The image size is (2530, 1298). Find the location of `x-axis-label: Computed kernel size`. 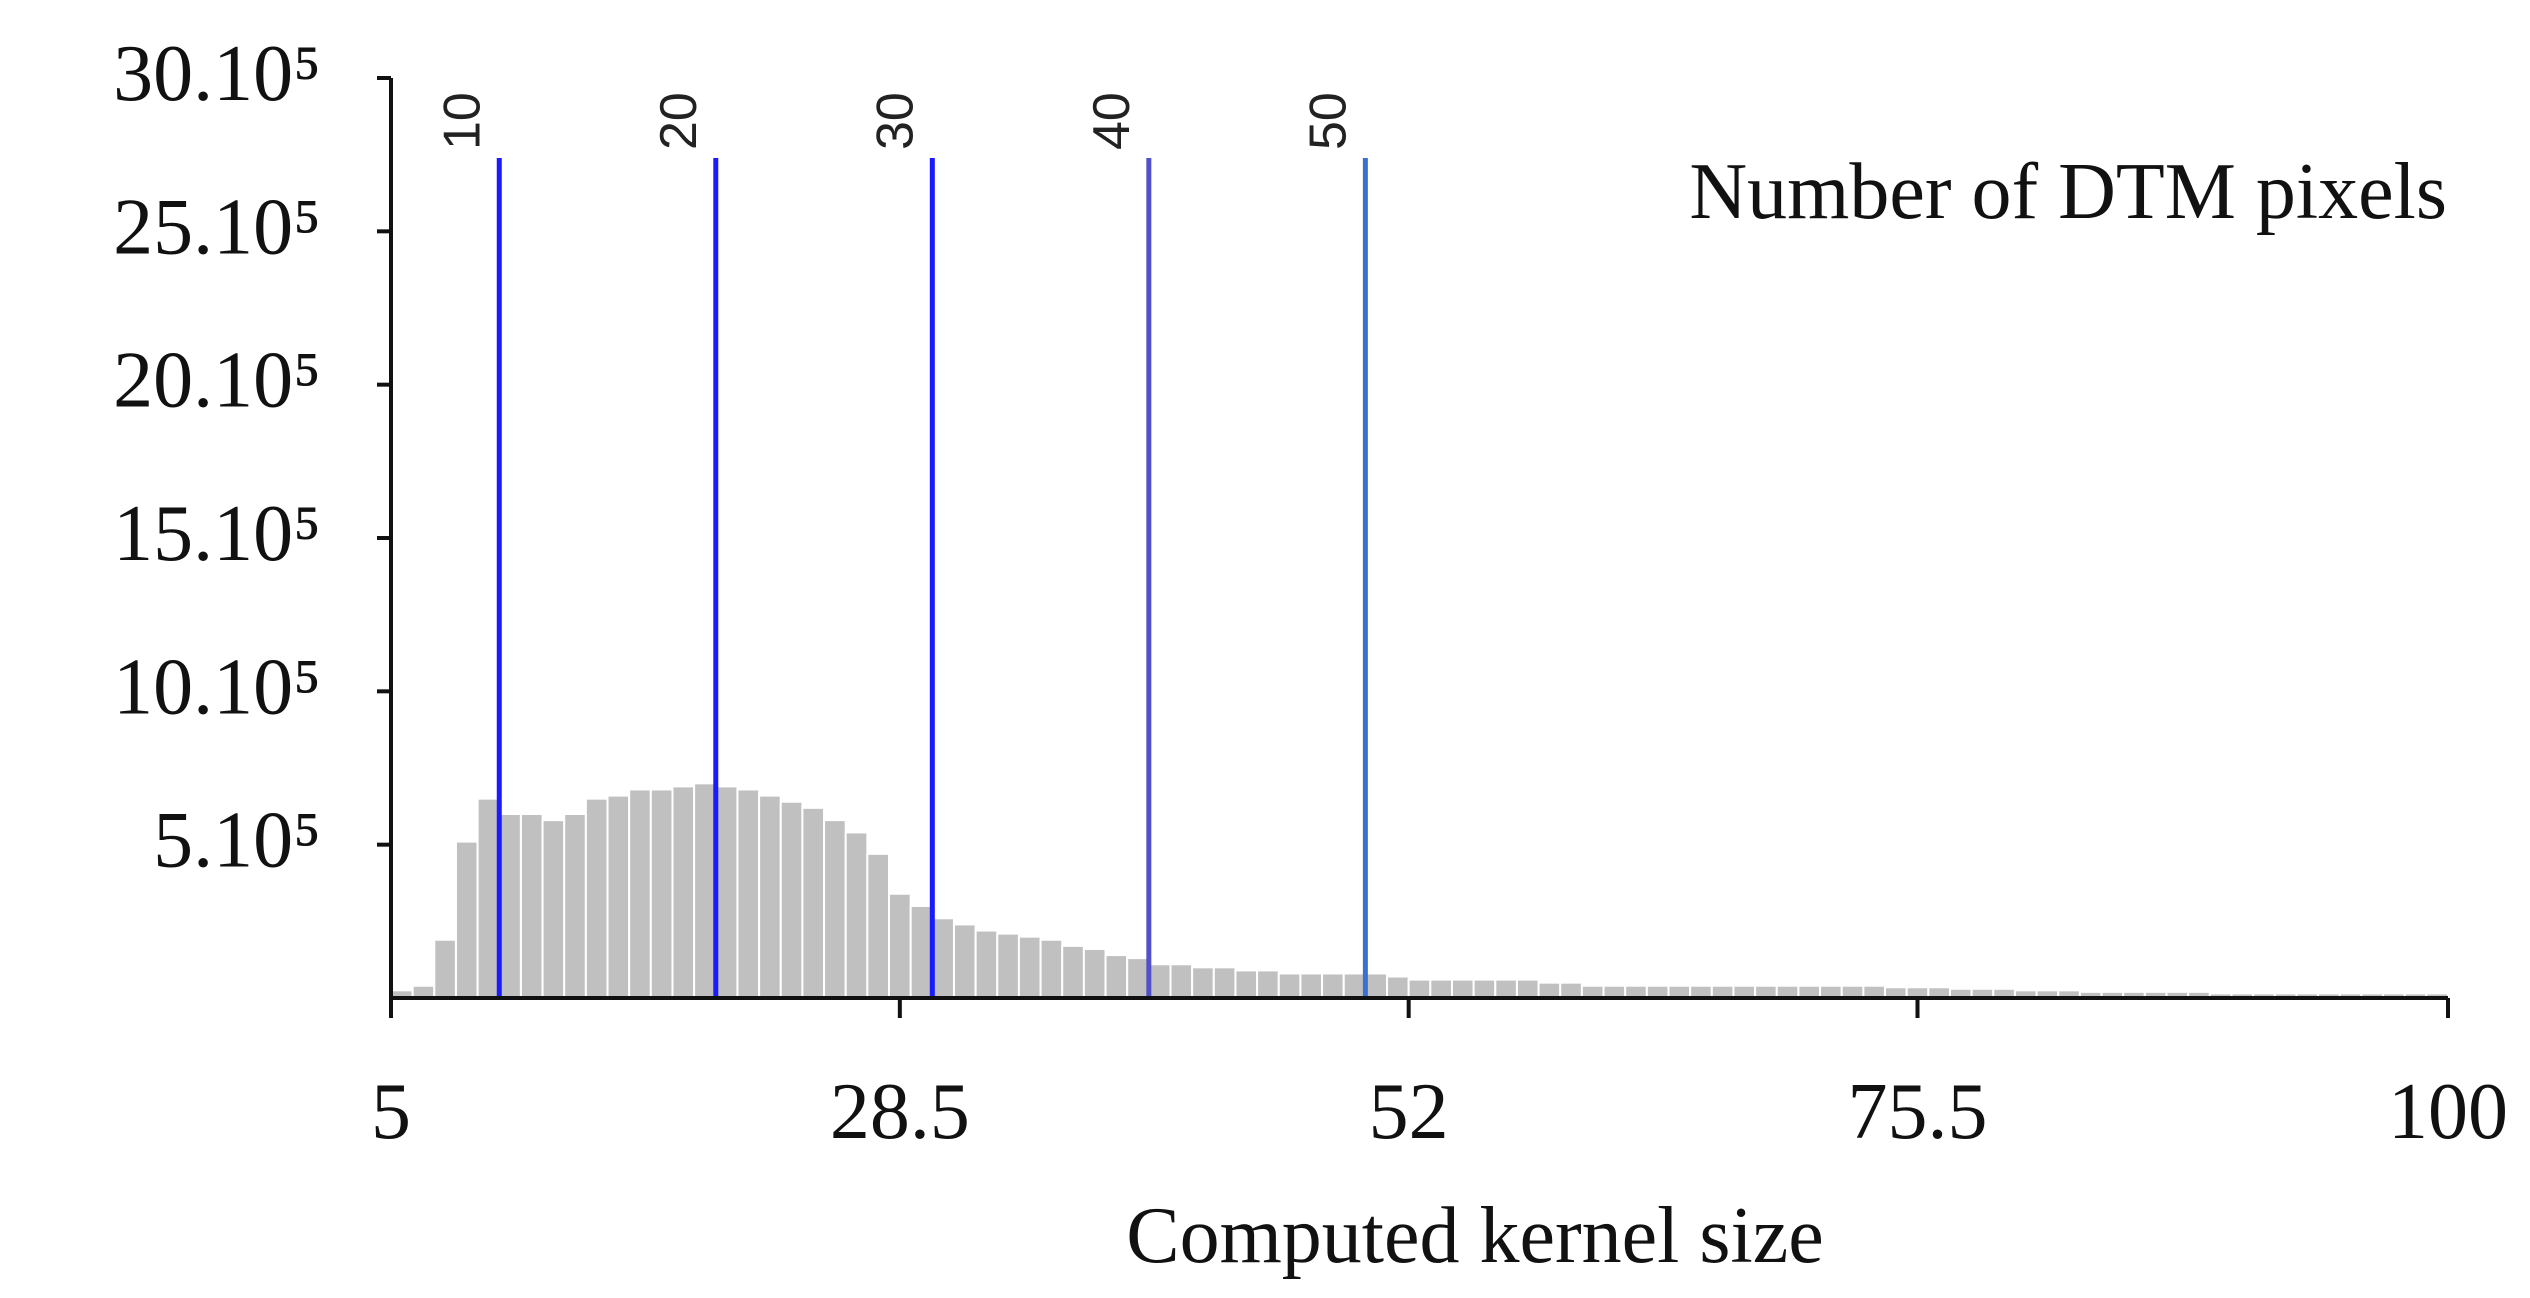

x-axis-label: Computed kernel size is located at coordinates (1475, 1236).